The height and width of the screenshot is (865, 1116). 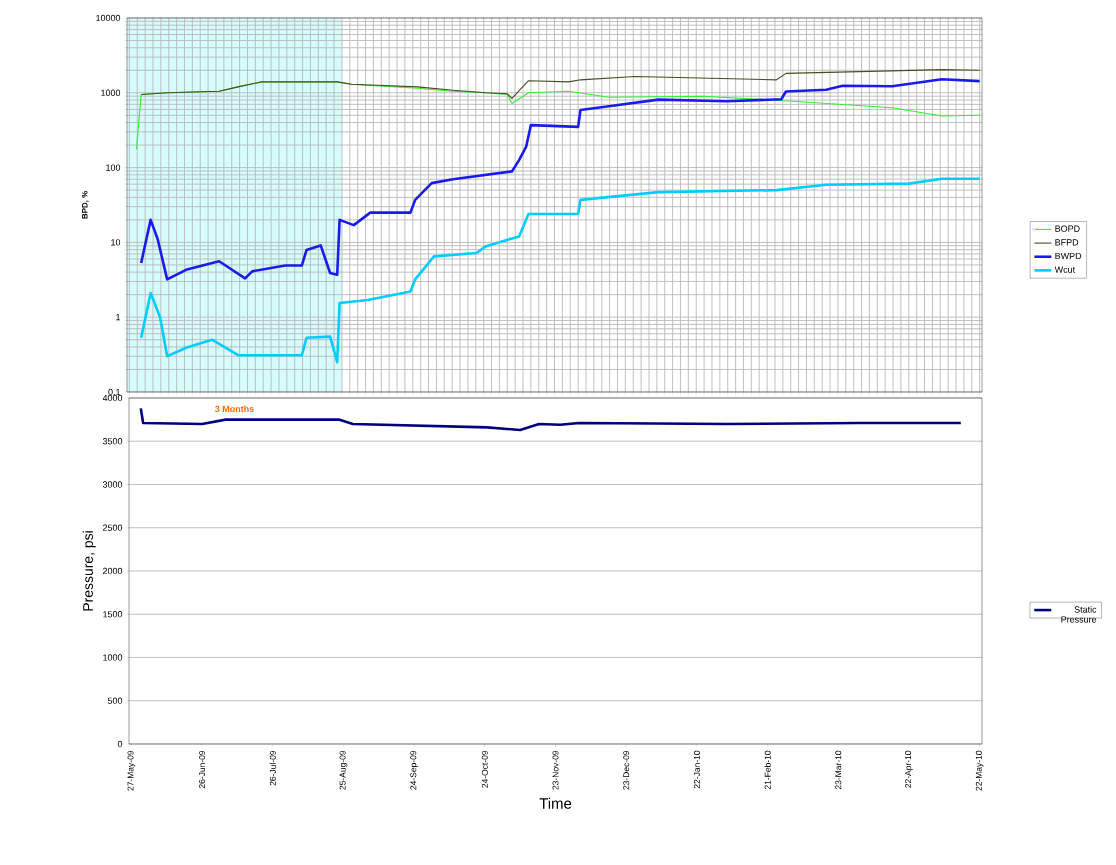 What do you see at coordinates (909, 769) in the screenshot?
I see `x-tick-label: 22-Apr-10` at bounding box center [909, 769].